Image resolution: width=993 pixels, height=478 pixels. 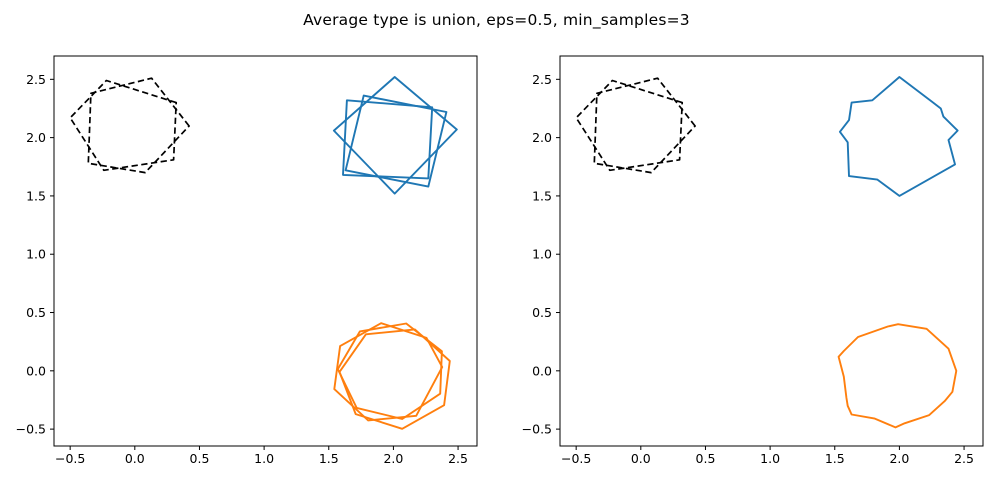 What do you see at coordinates (898, 136) in the screenshot?
I see `blue-union` at bounding box center [898, 136].